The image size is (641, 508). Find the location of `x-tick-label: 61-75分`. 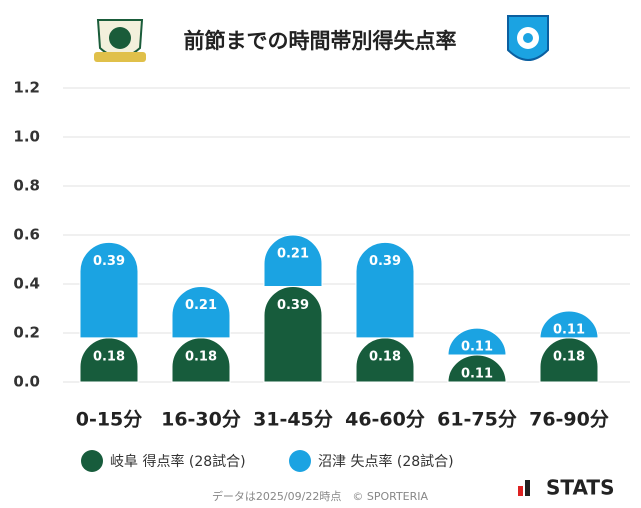

x-tick-label: 61-75分 is located at coordinates (477, 420).